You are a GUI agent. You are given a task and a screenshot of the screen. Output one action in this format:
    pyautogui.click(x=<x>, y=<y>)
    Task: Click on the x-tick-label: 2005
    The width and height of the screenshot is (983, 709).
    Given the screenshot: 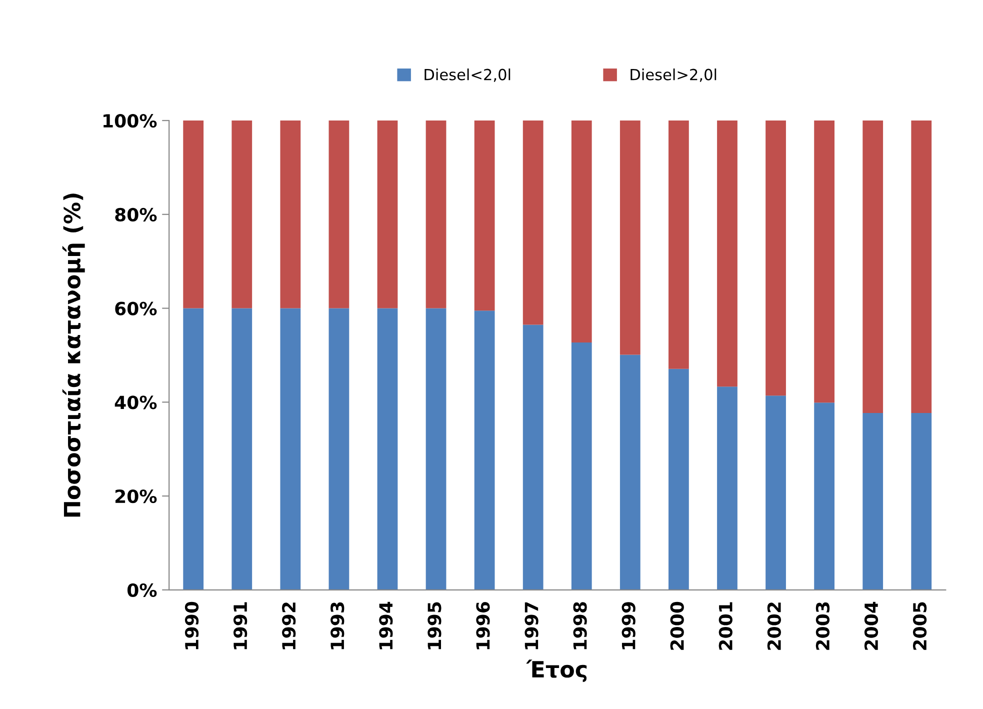 What is the action you would take?
    pyautogui.click(x=919, y=626)
    